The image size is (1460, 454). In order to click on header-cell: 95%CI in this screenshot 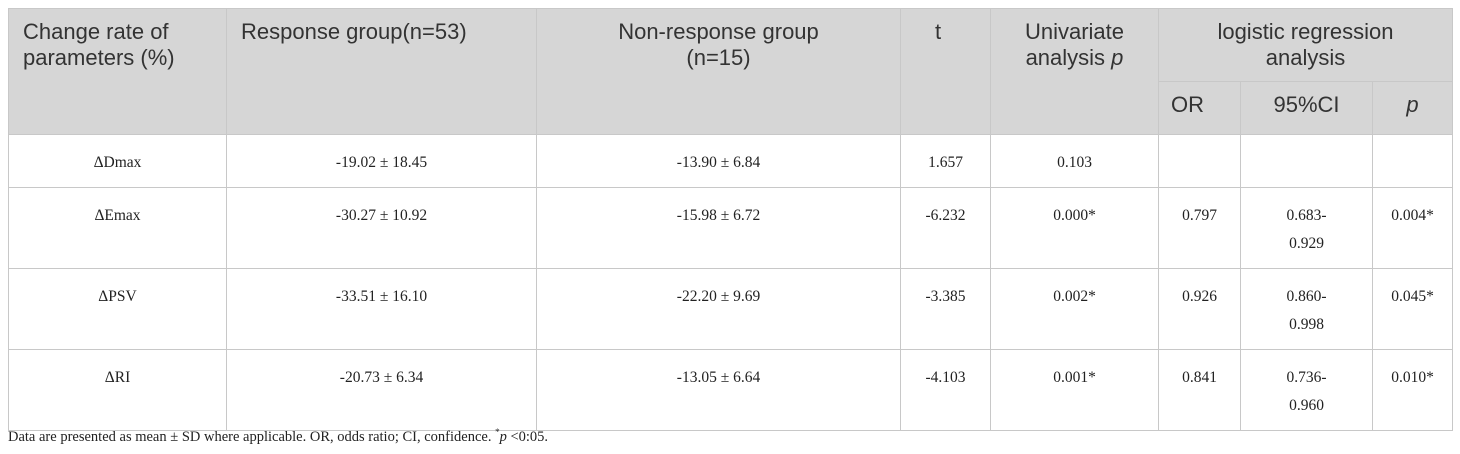, I will do `click(1306, 108)`.